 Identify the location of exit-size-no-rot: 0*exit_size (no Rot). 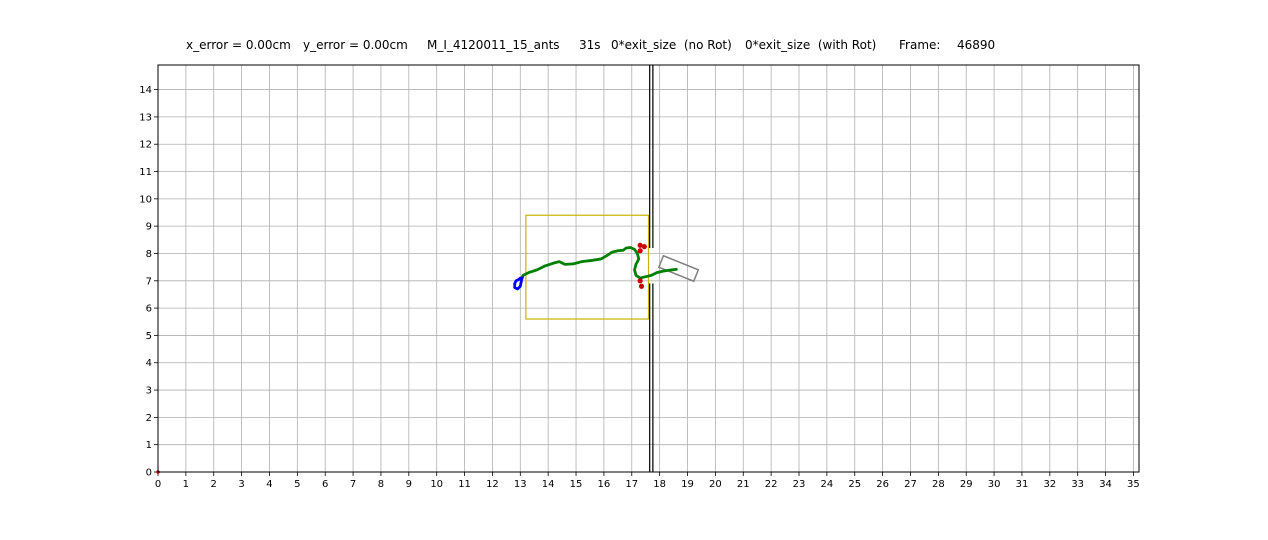
(671, 45).